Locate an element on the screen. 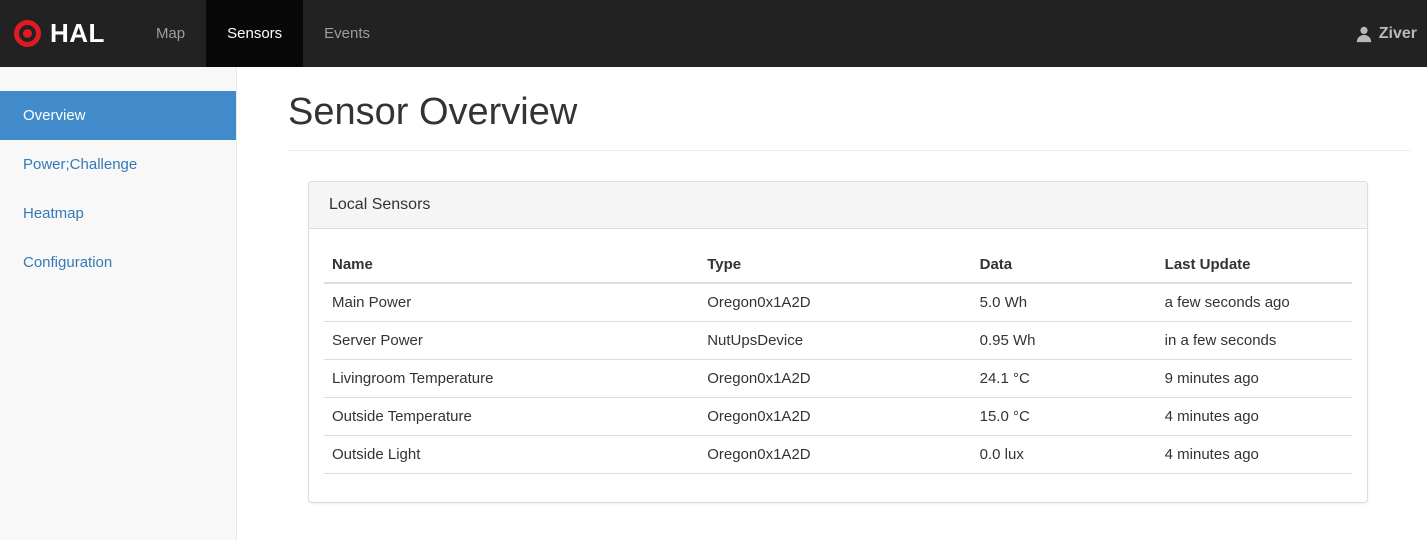  bullseye-logo-icon is located at coordinates (27, 33).